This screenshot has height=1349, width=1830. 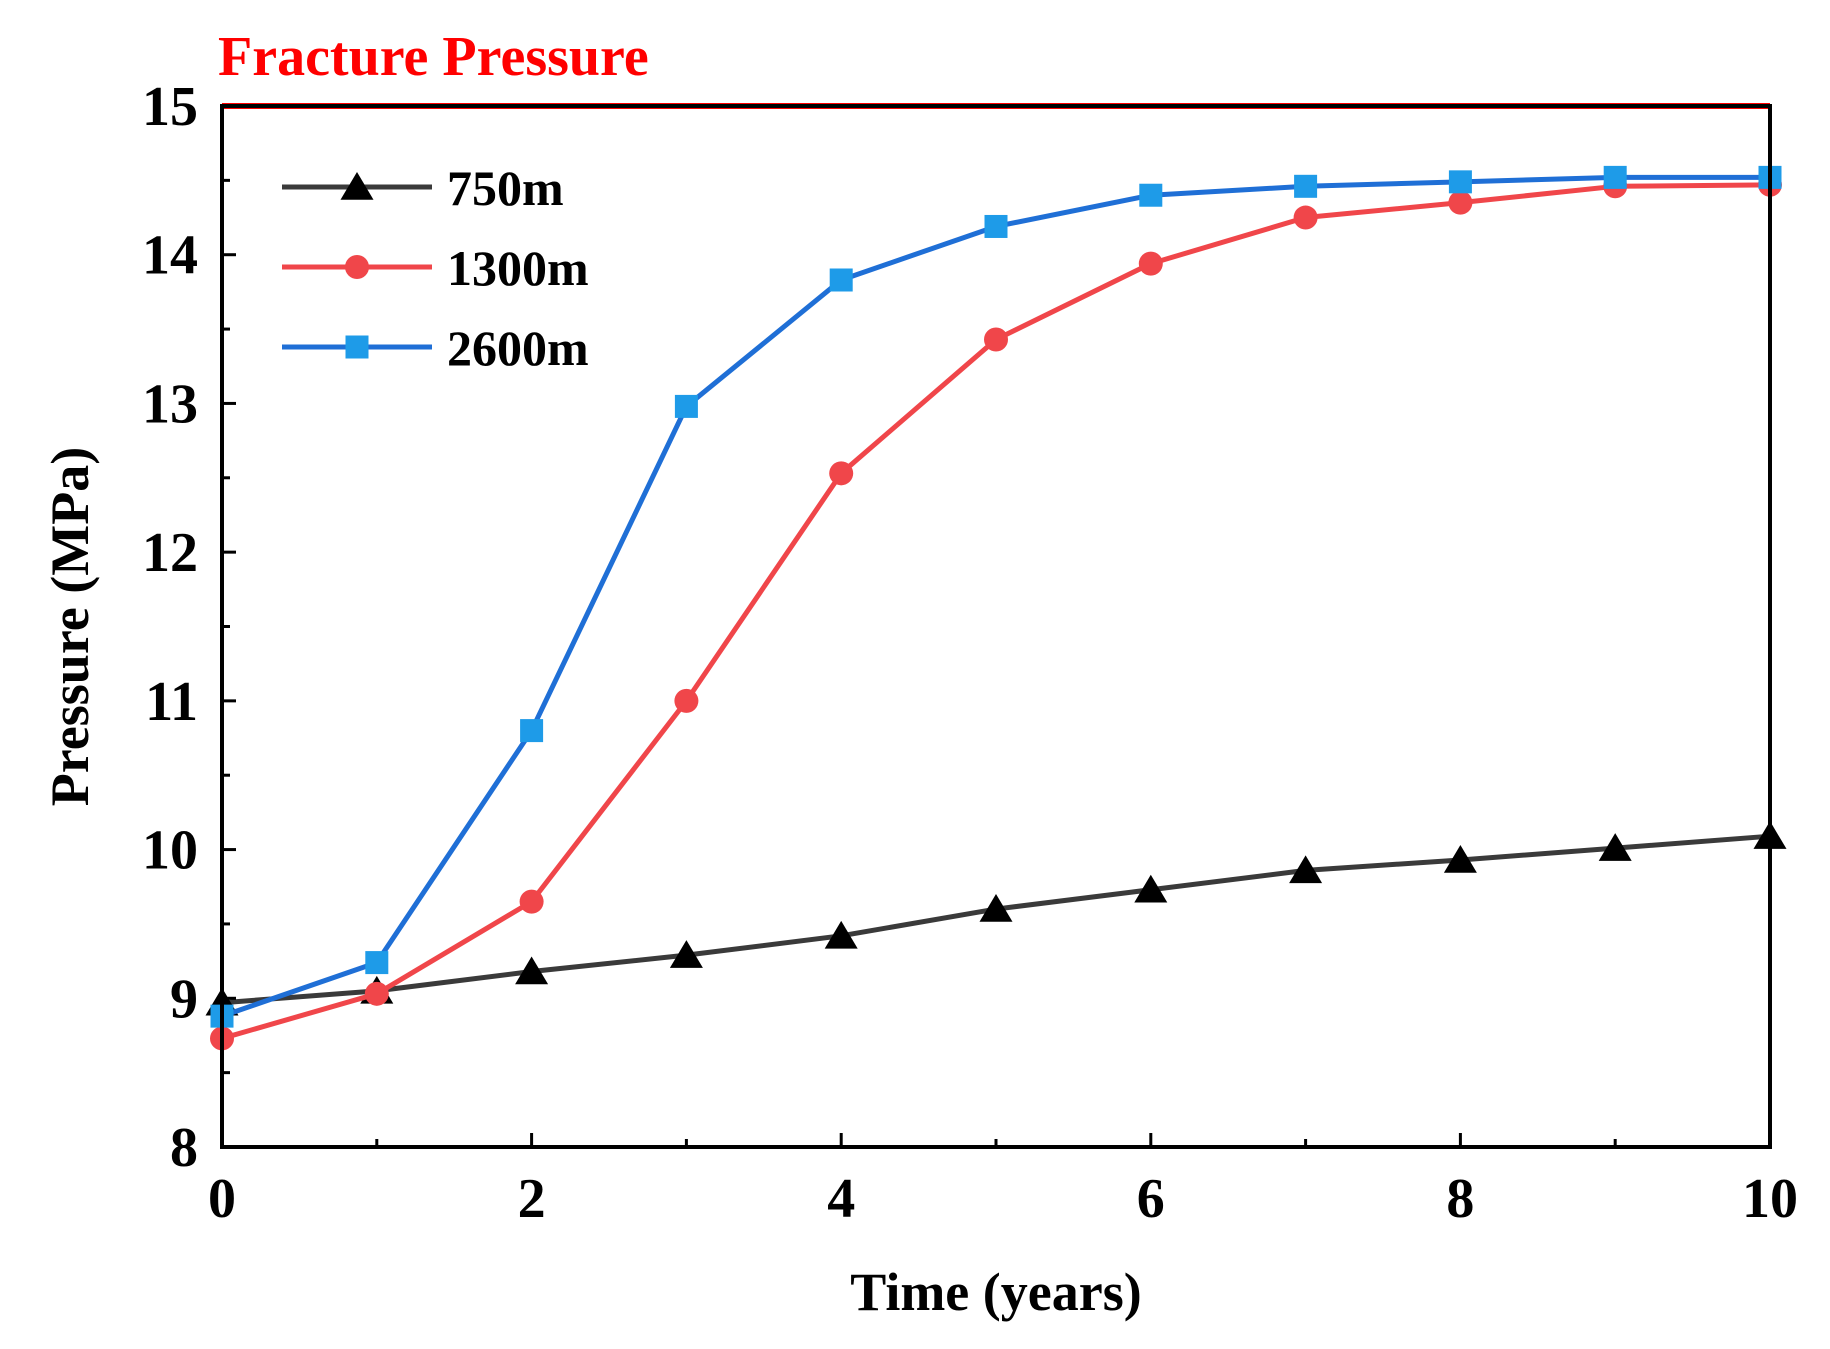 I want to click on y-tick-label: 8, so click(x=184, y=1148).